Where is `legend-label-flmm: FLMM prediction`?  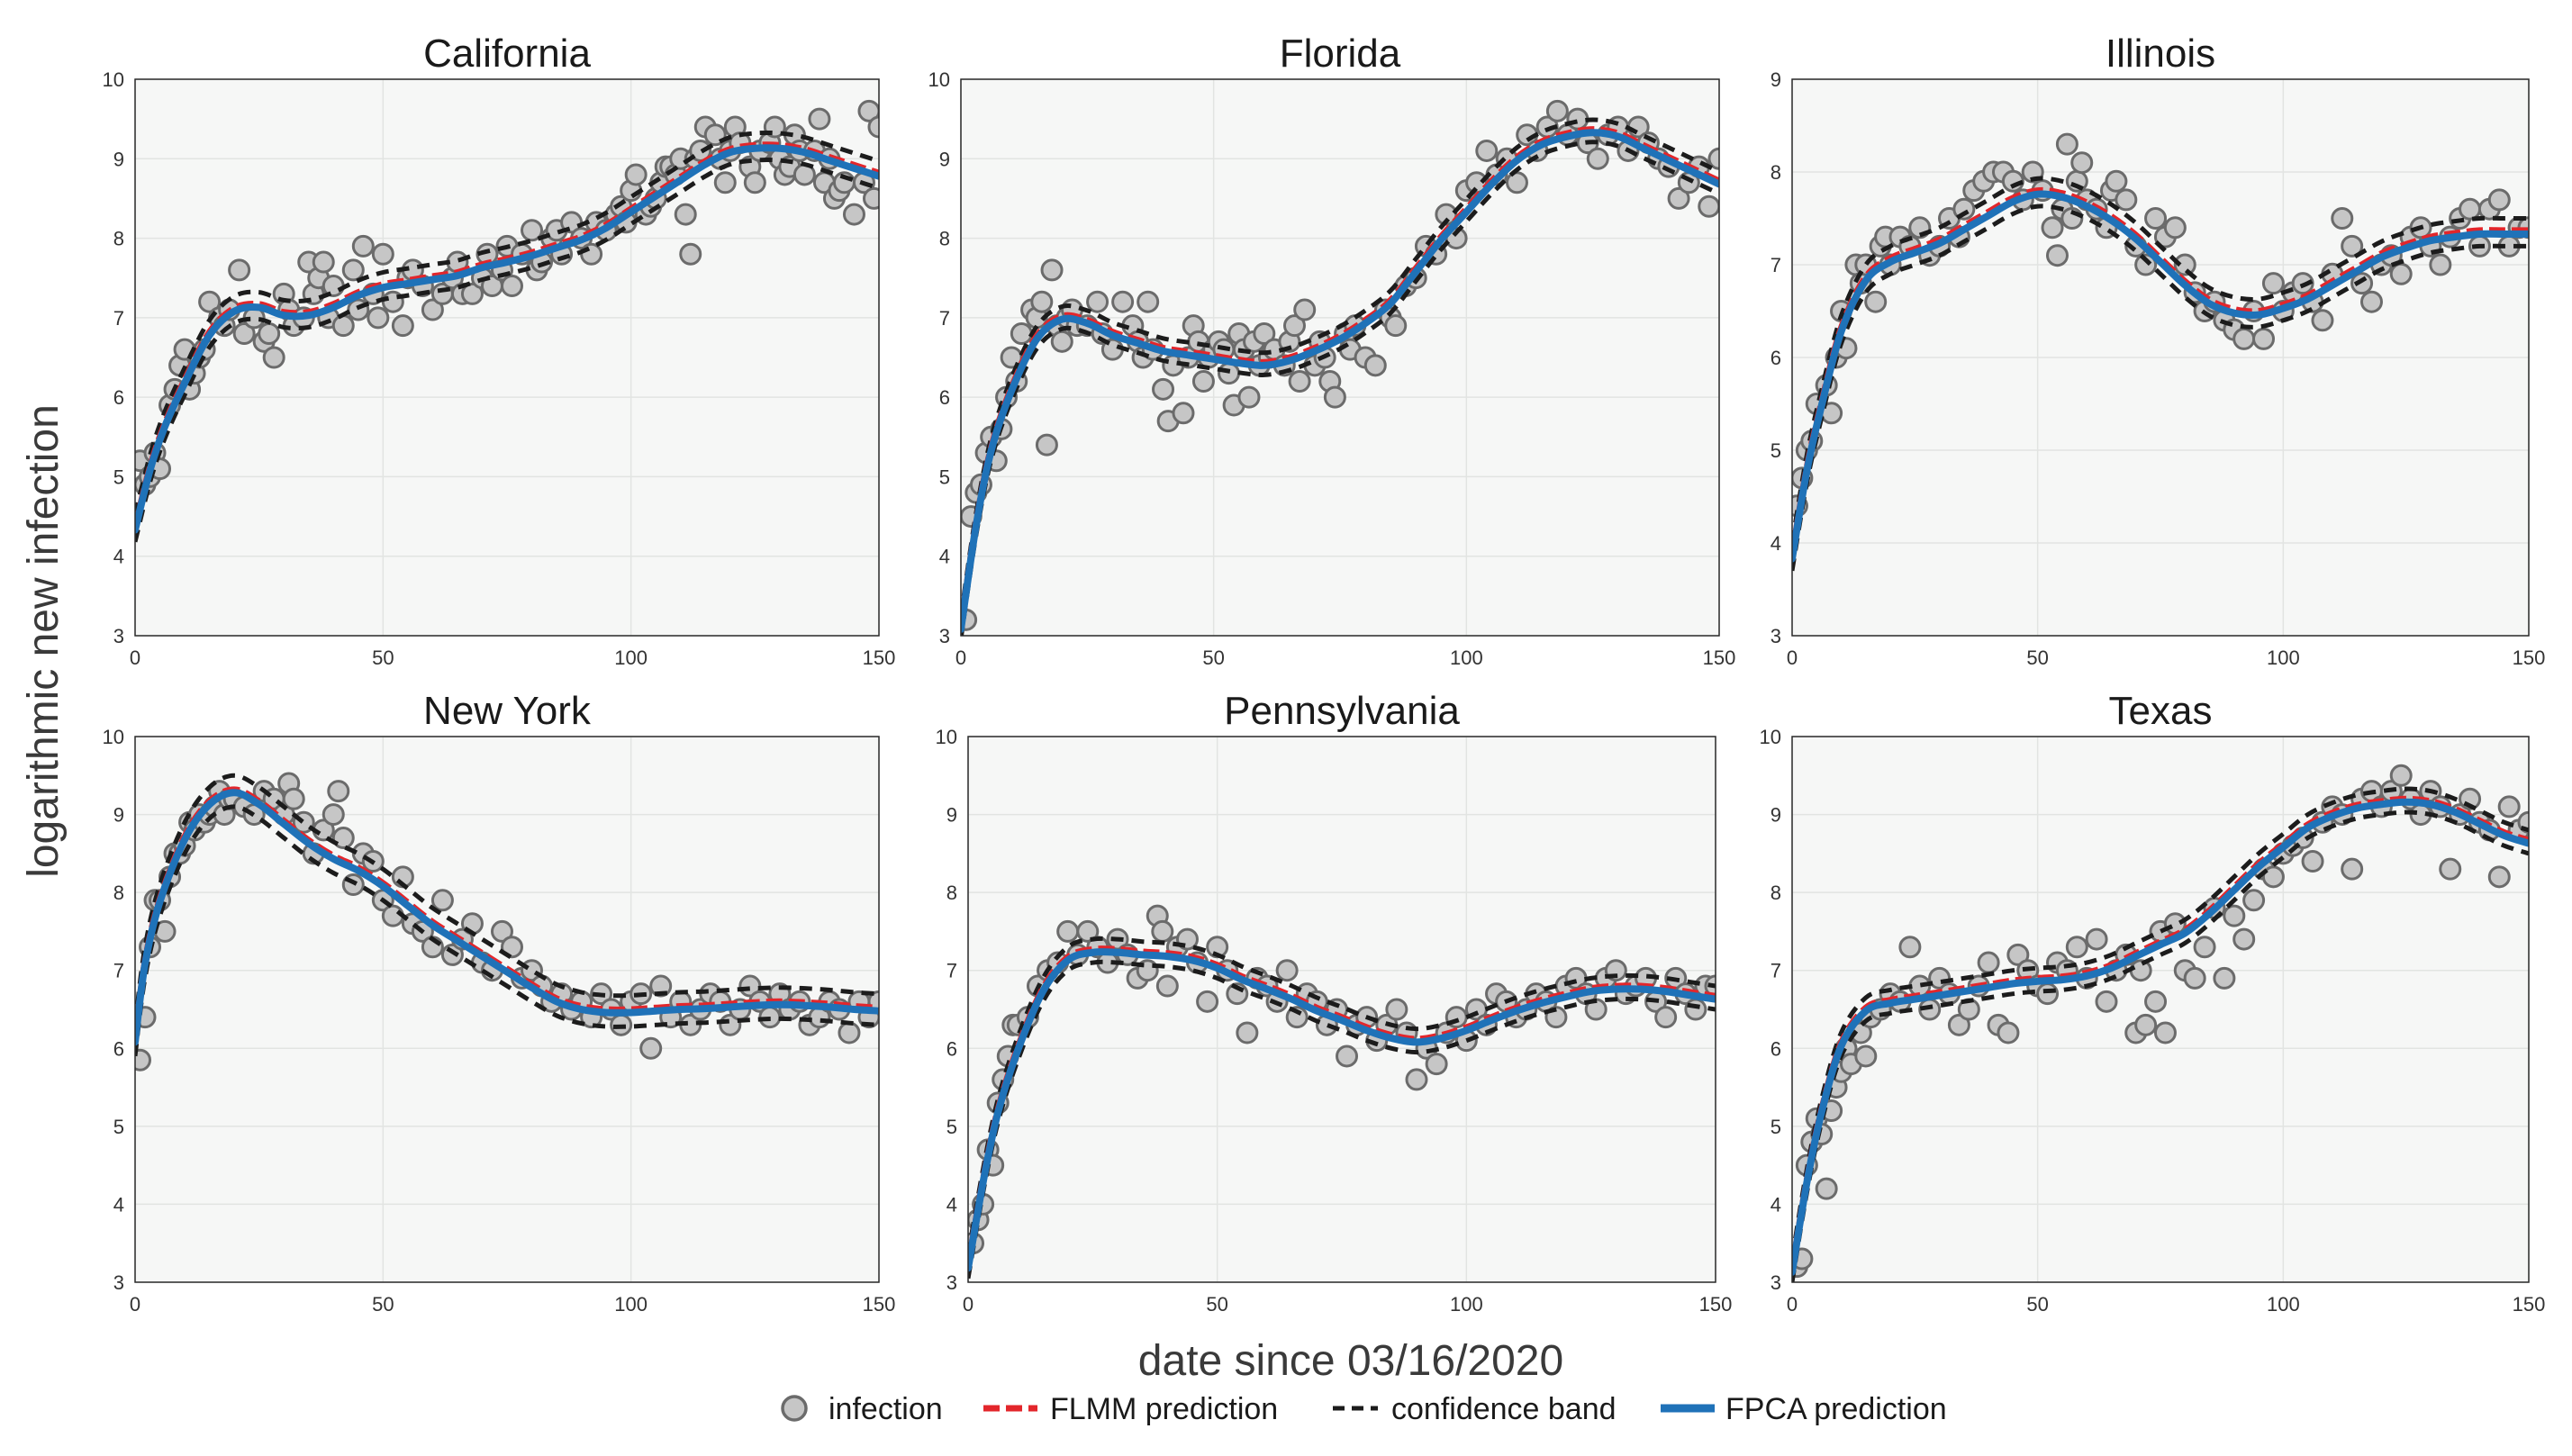
legend-label-flmm: FLMM prediction is located at coordinates (1164, 1409).